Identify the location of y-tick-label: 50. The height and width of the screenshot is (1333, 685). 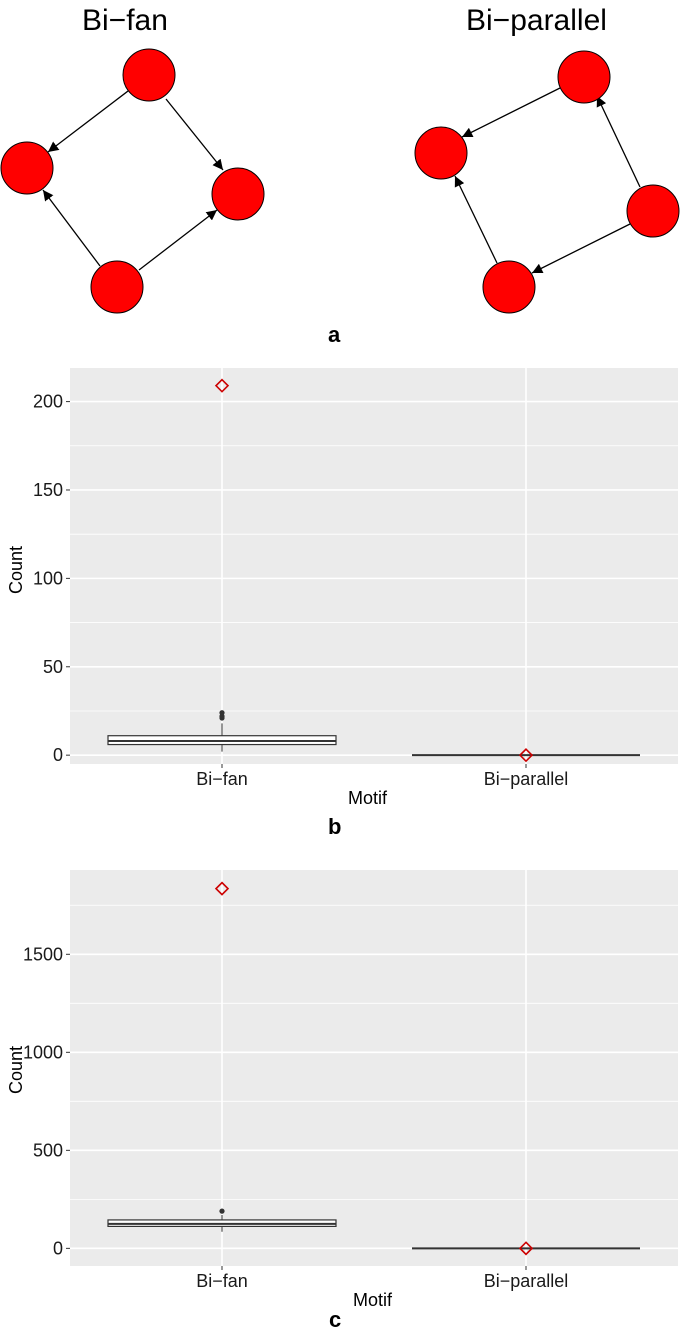
(53, 667).